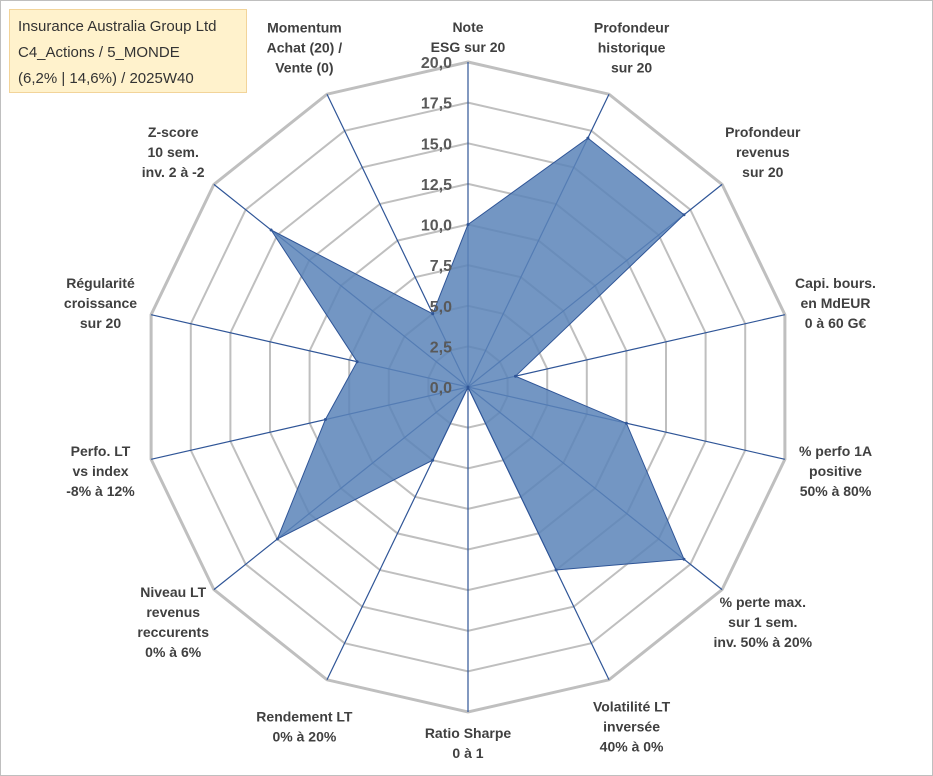 The height and width of the screenshot is (776, 933). Describe the element at coordinates (835, 283) in the screenshot. I see `axis-label: Capi. bours.` at that location.